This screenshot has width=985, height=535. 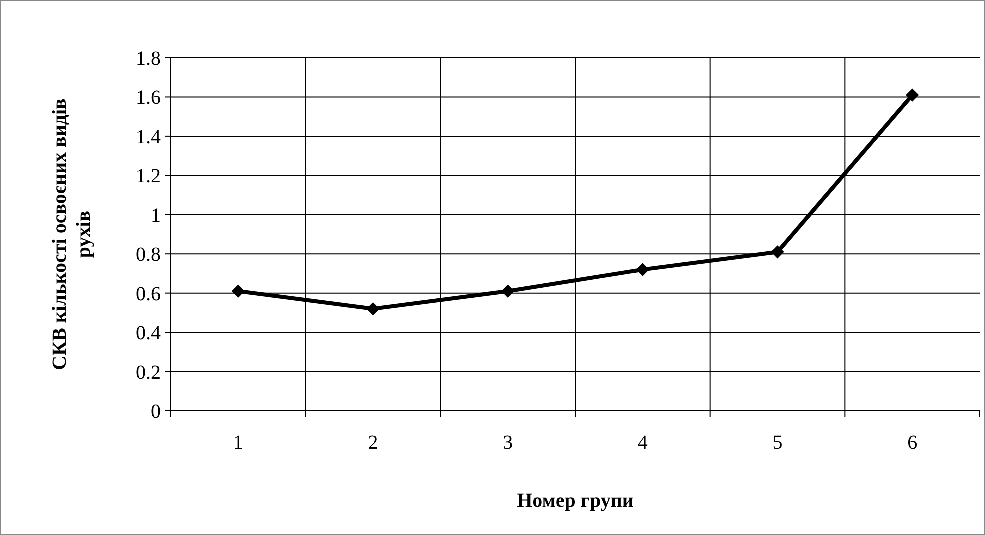 I want to click on y-tick-label: 0.8, so click(x=148, y=255).